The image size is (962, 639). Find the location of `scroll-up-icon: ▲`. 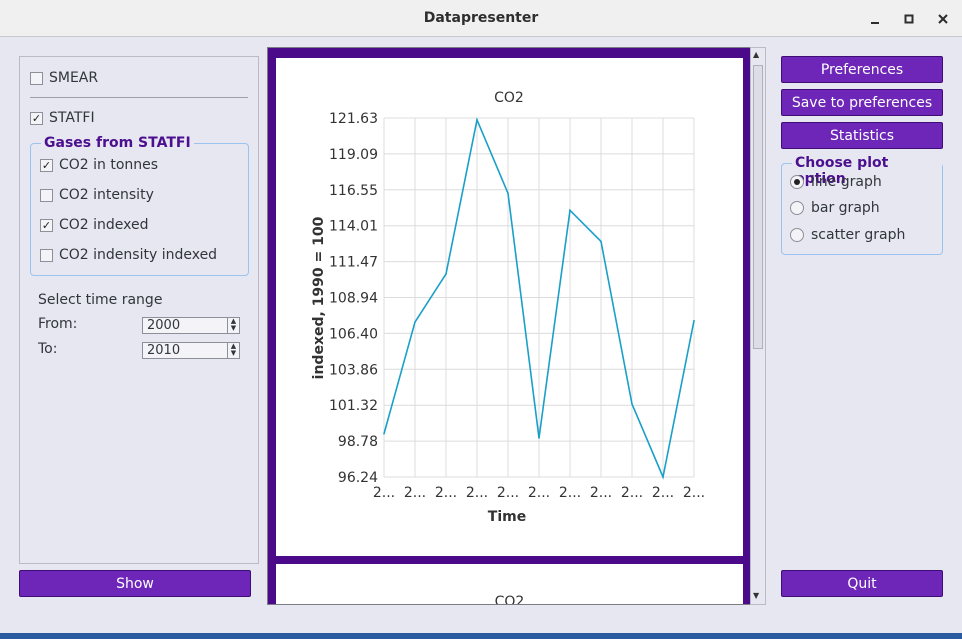

scroll-up-icon: ▲ is located at coordinates (756, 54).